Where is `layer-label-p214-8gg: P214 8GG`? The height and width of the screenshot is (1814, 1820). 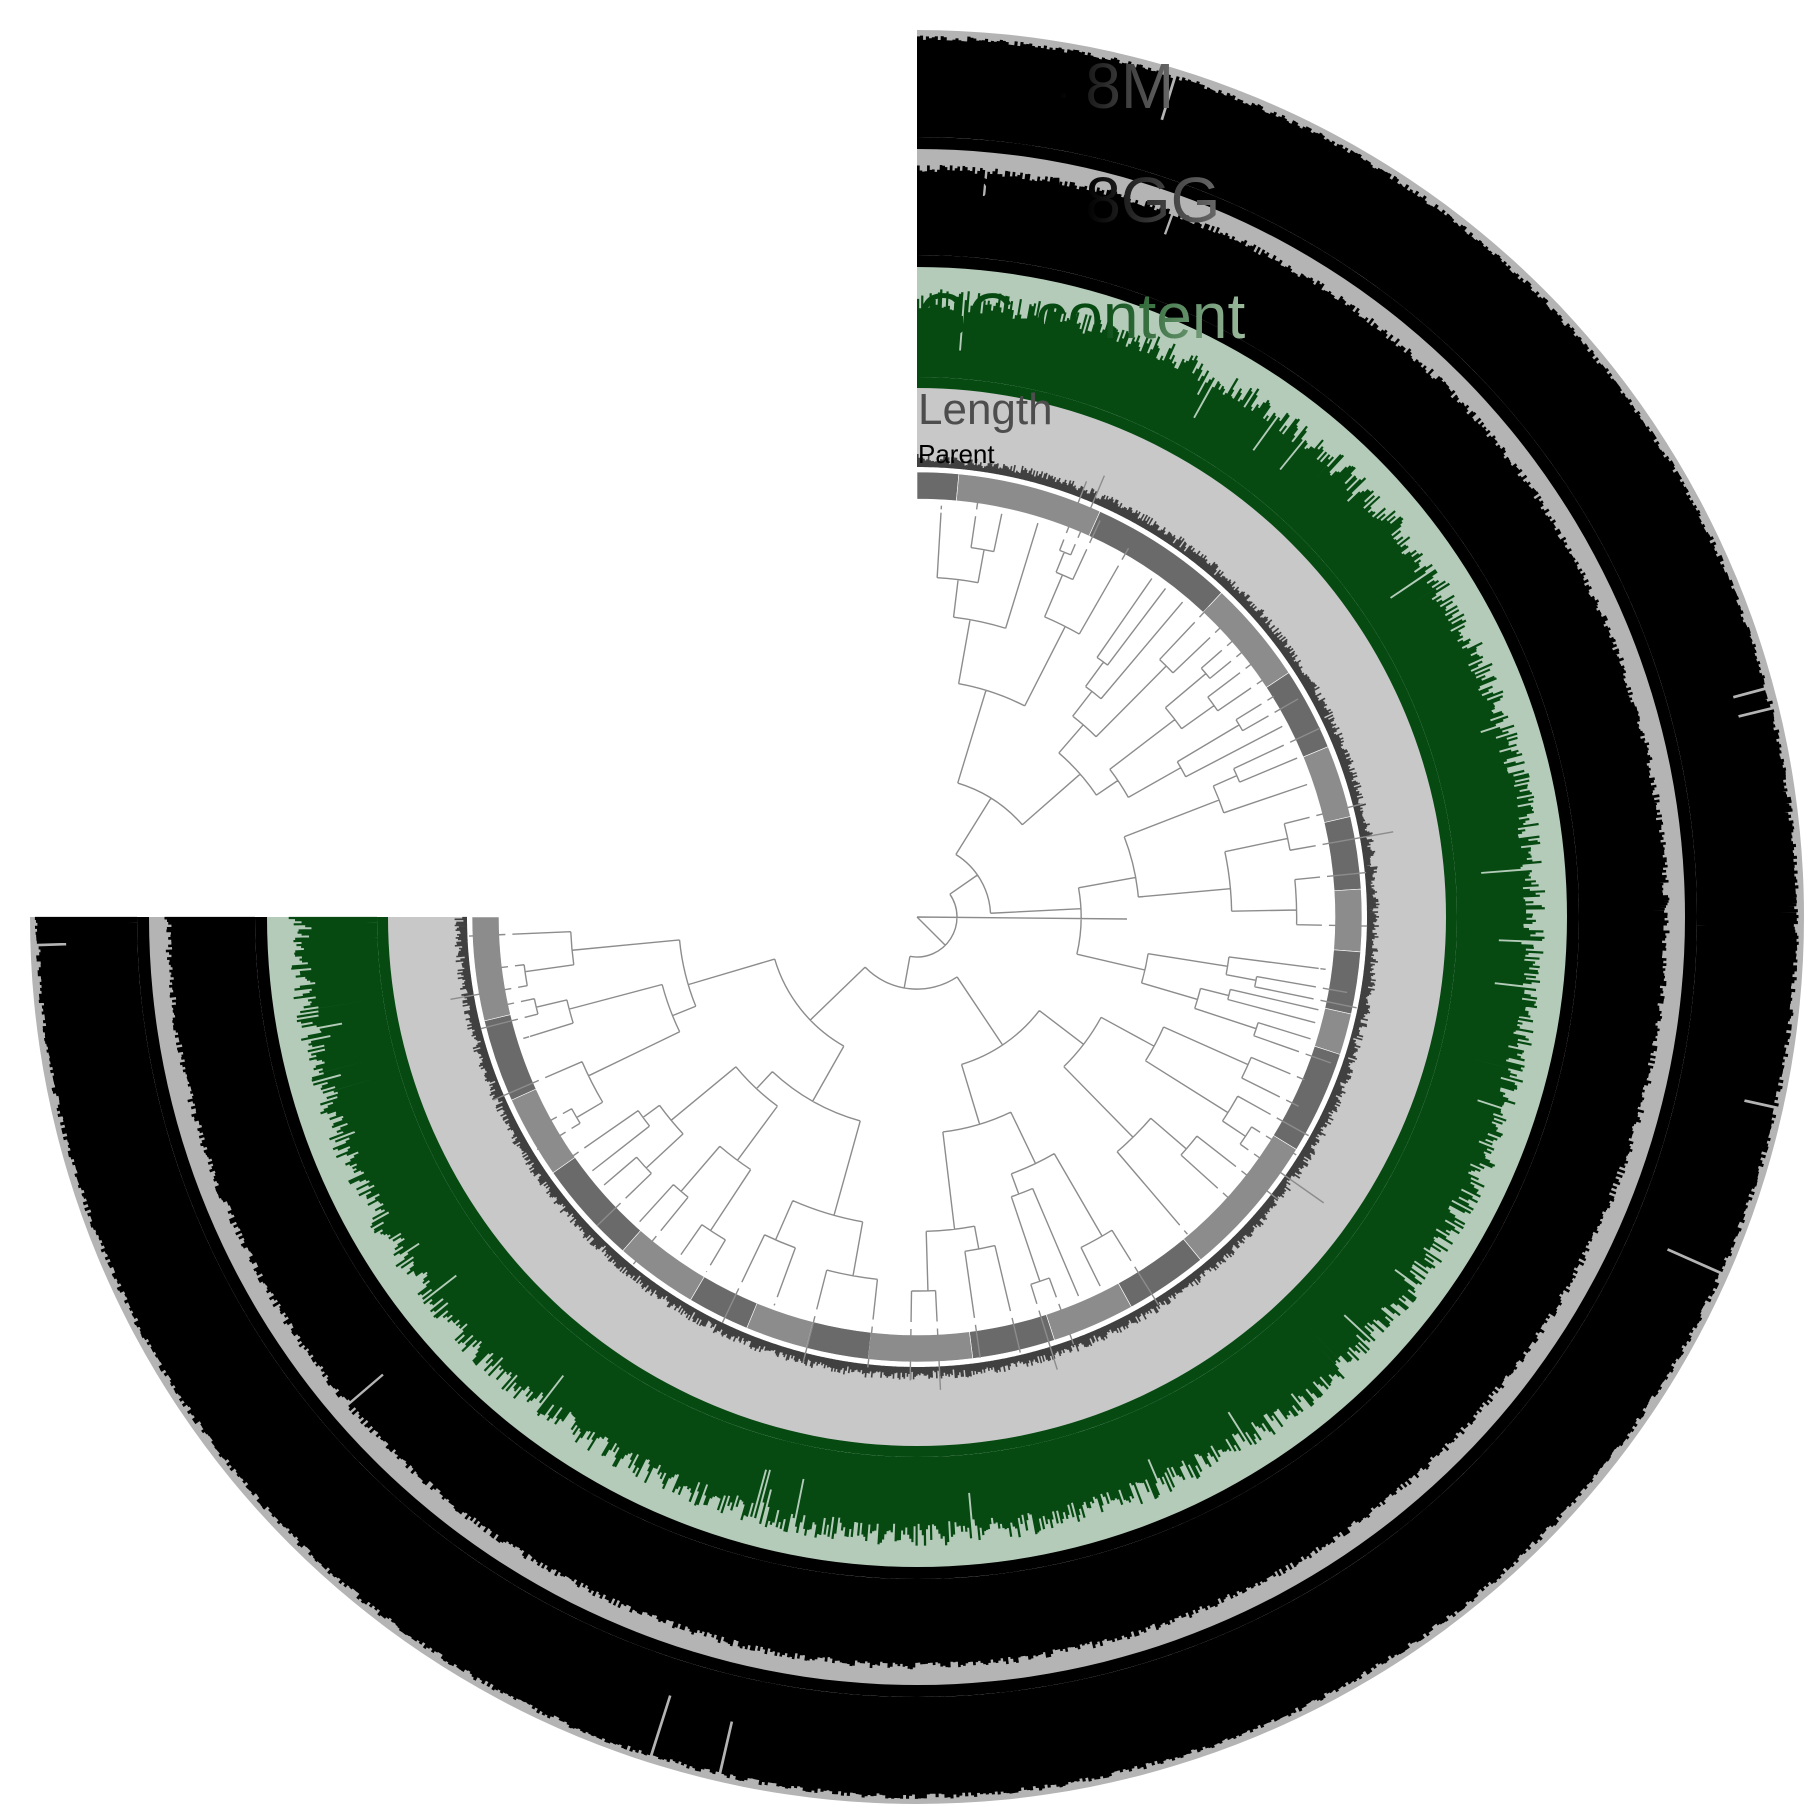
layer-label-p214-8gg: P214 8GG is located at coordinates (1069, 200).